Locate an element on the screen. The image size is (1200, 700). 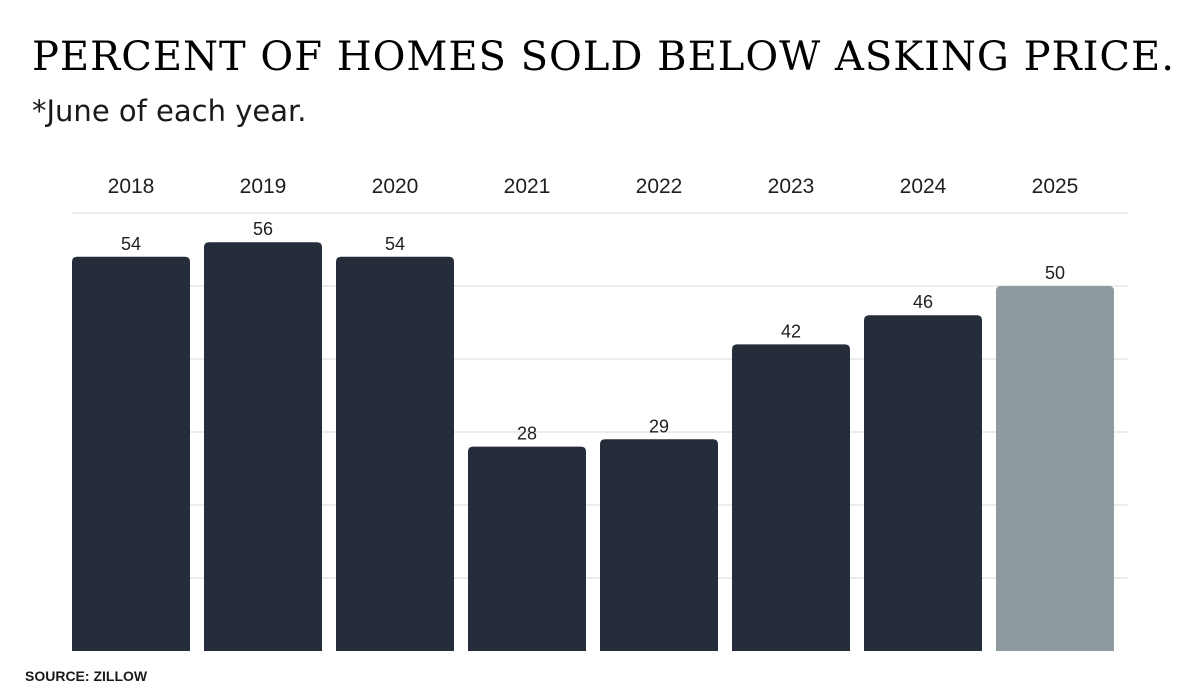
value-label-2018: 54 is located at coordinates (131, 244).